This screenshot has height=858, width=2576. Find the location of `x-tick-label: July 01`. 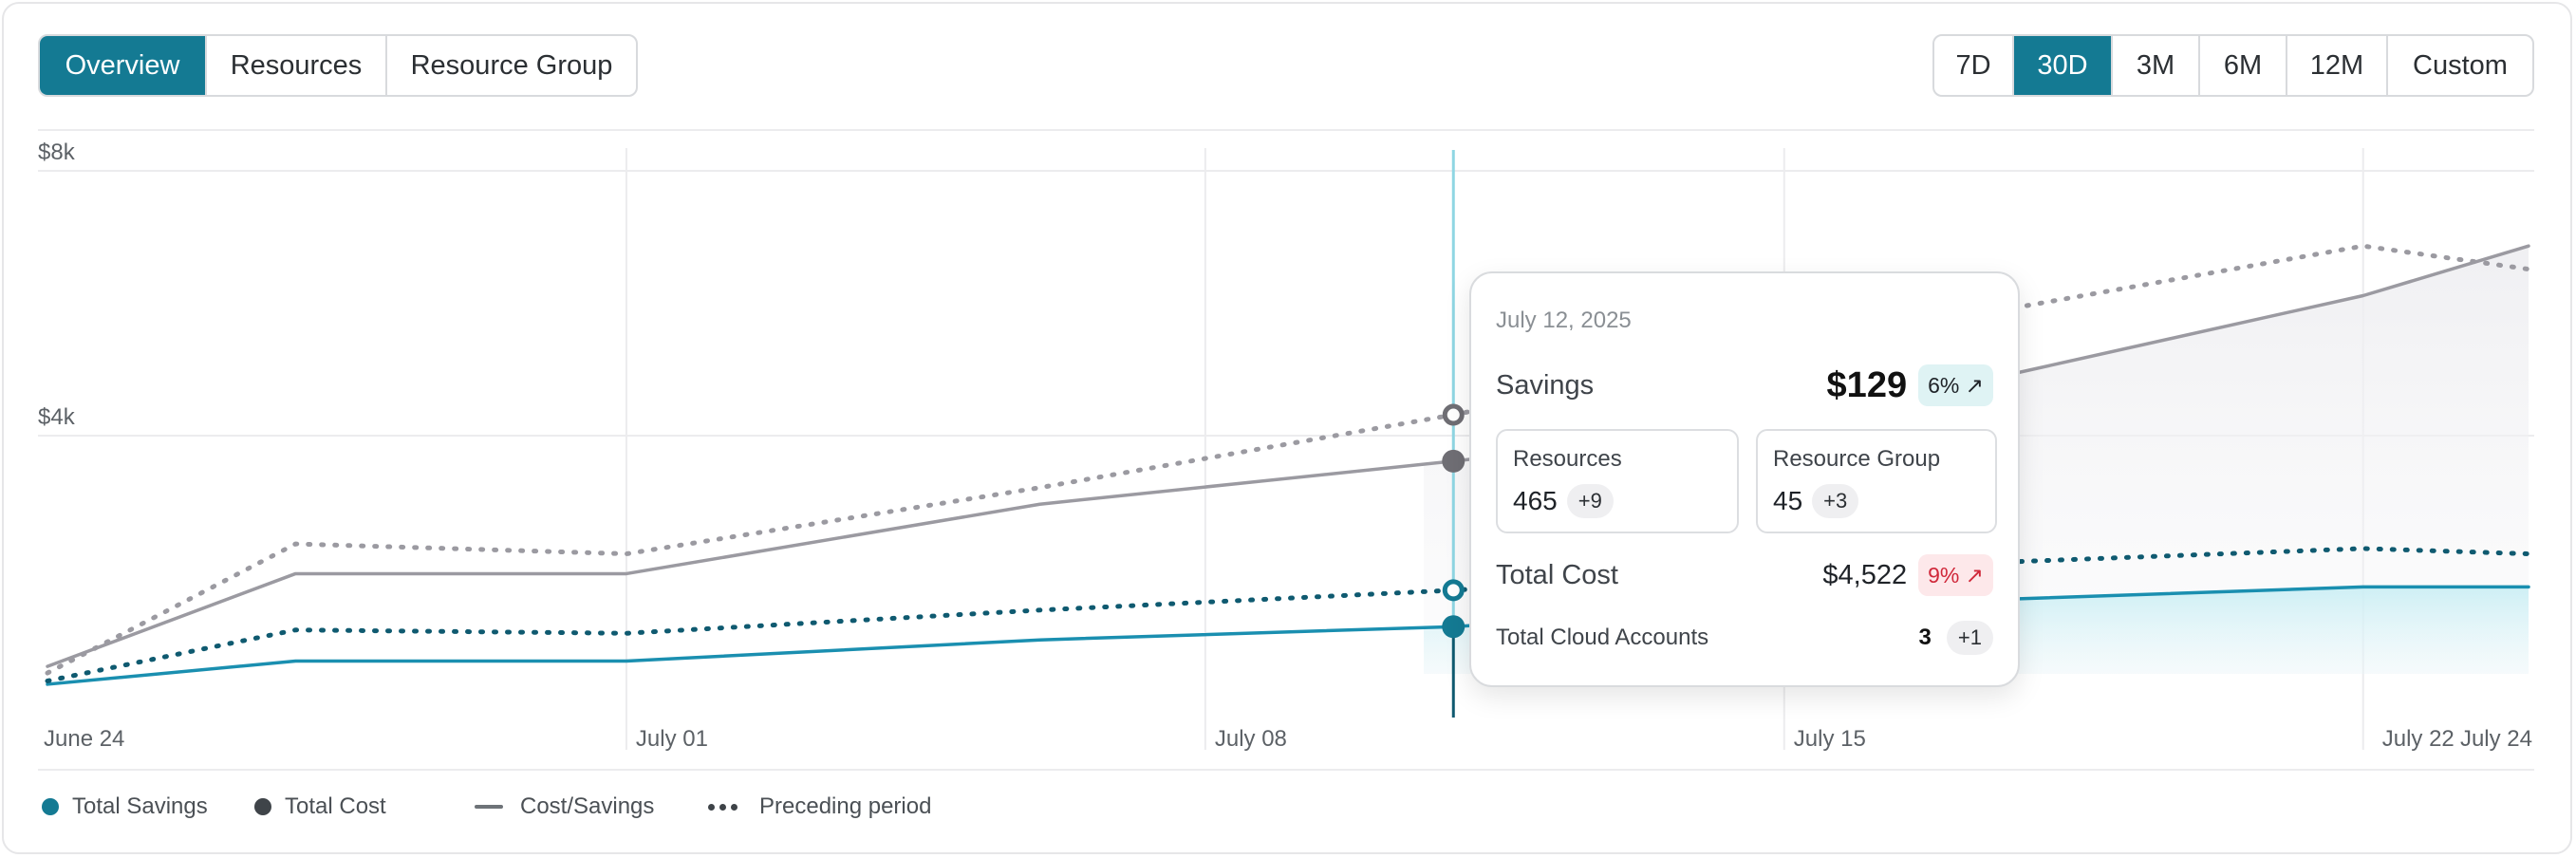

x-tick-label: July 01 is located at coordinates (672, 739).